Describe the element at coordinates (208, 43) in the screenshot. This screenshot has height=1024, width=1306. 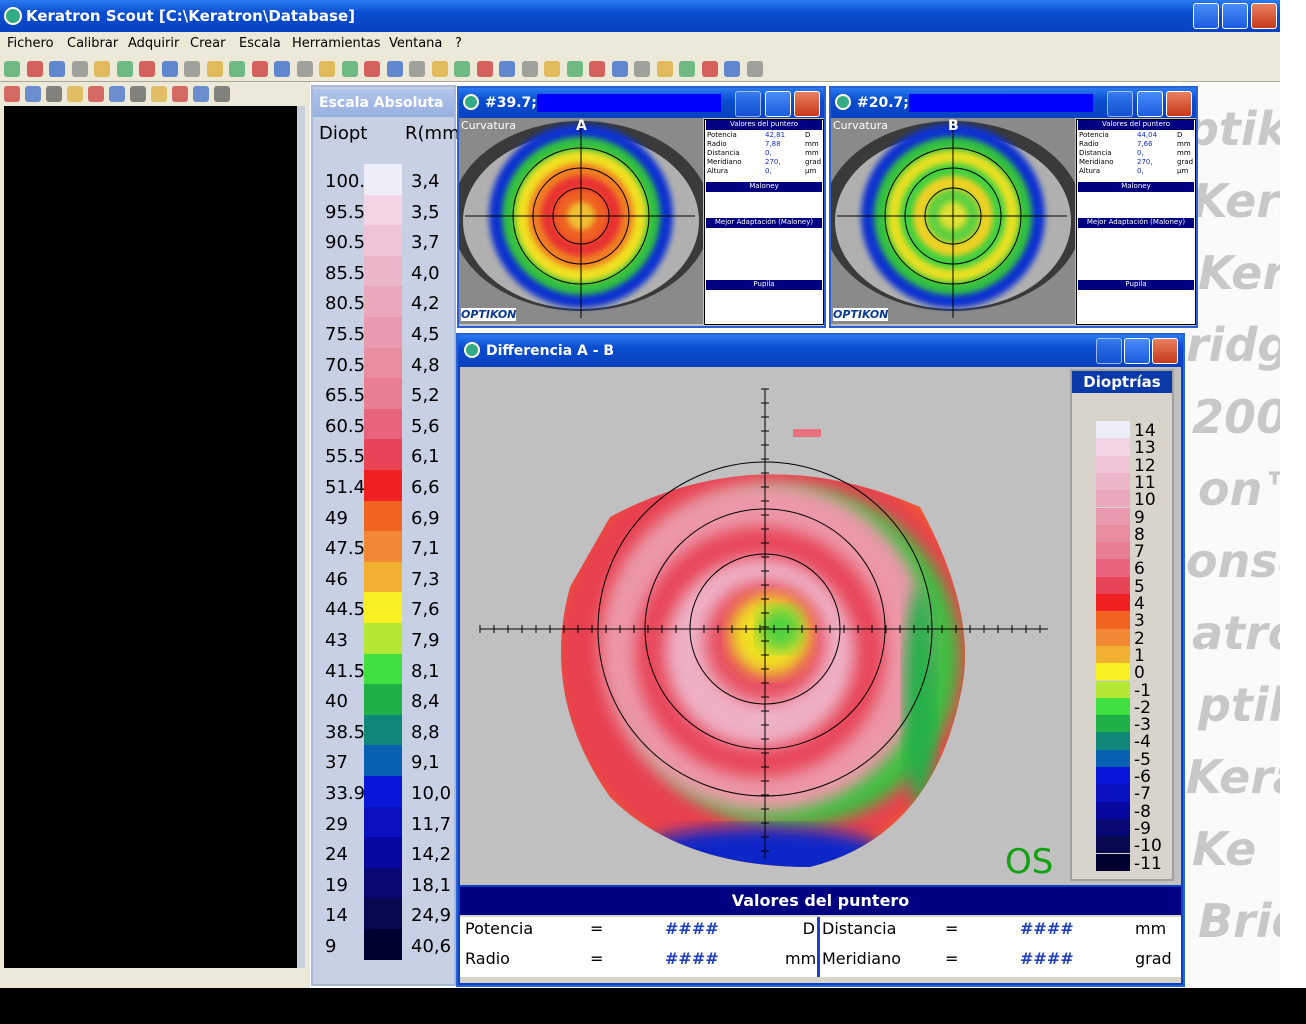
I see `menu-item: Crear` at that location.